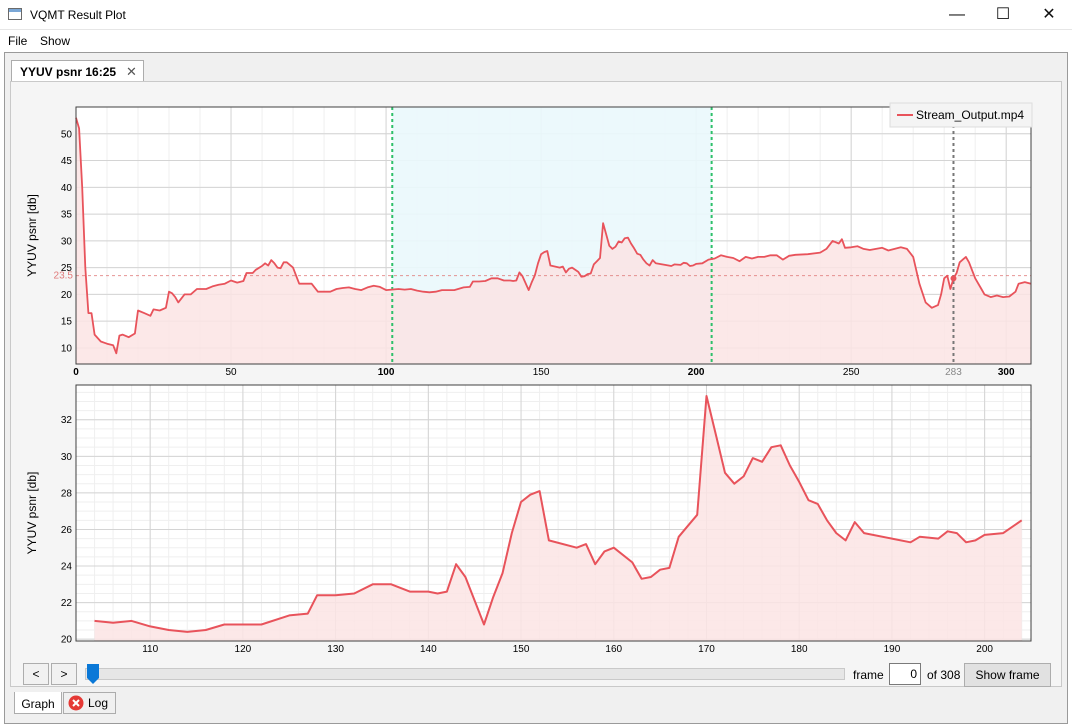 This screenshot has height=728, width=1072. Describe the element at coordinates (536, 41) in the screenshot. I see `menu-bar: File Show` at that location.